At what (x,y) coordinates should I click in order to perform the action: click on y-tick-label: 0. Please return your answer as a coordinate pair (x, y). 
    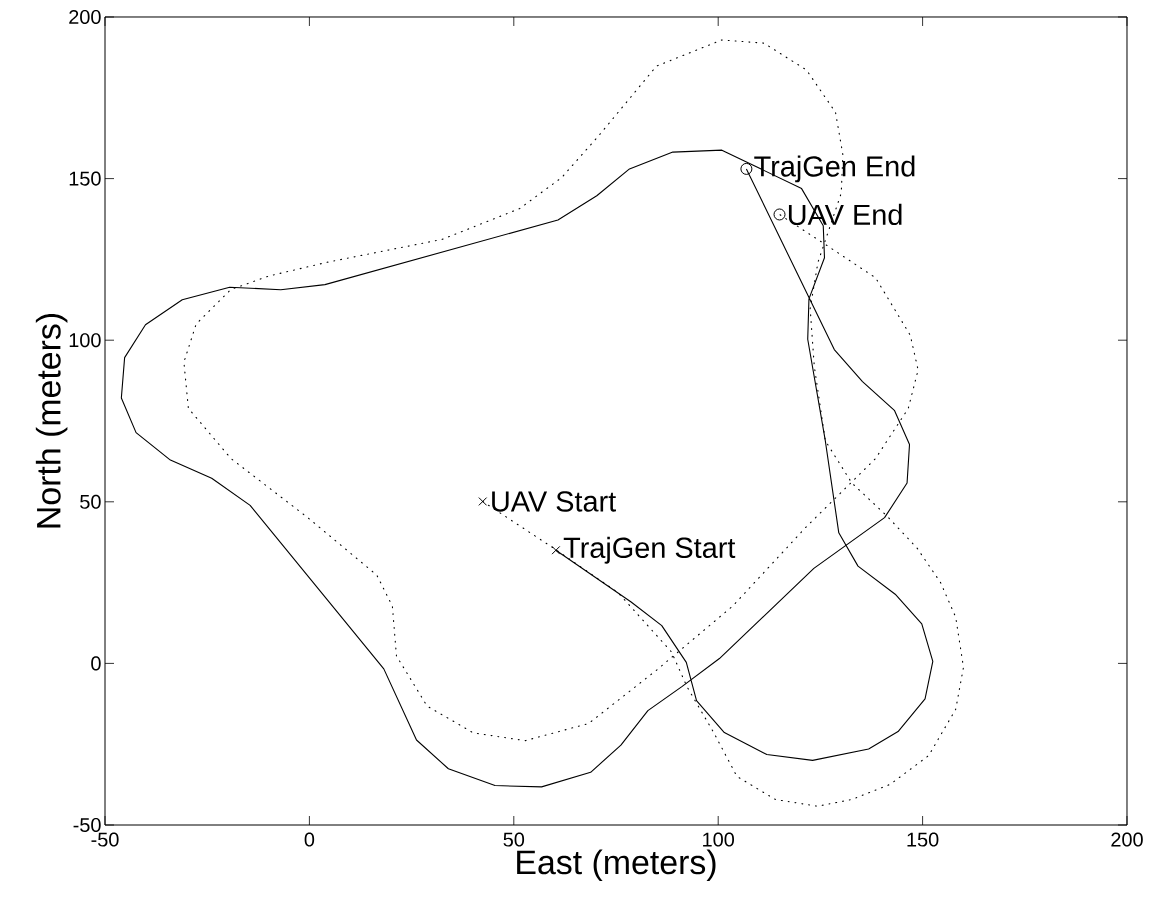
    Looking at the image, I should click on (96, 663).